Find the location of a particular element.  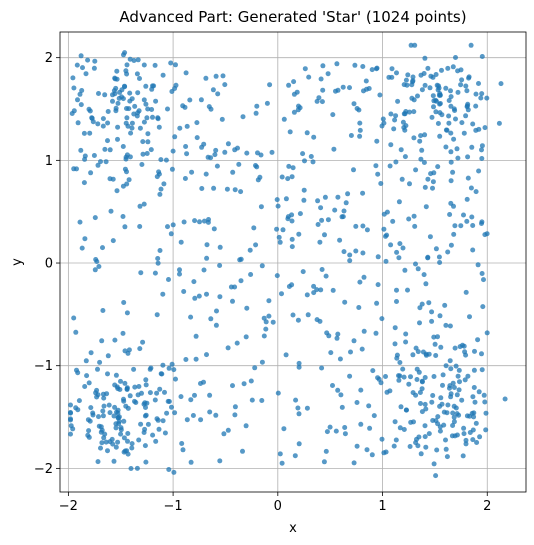

y-tick-label: −2 is located at coordinates (43, 469).